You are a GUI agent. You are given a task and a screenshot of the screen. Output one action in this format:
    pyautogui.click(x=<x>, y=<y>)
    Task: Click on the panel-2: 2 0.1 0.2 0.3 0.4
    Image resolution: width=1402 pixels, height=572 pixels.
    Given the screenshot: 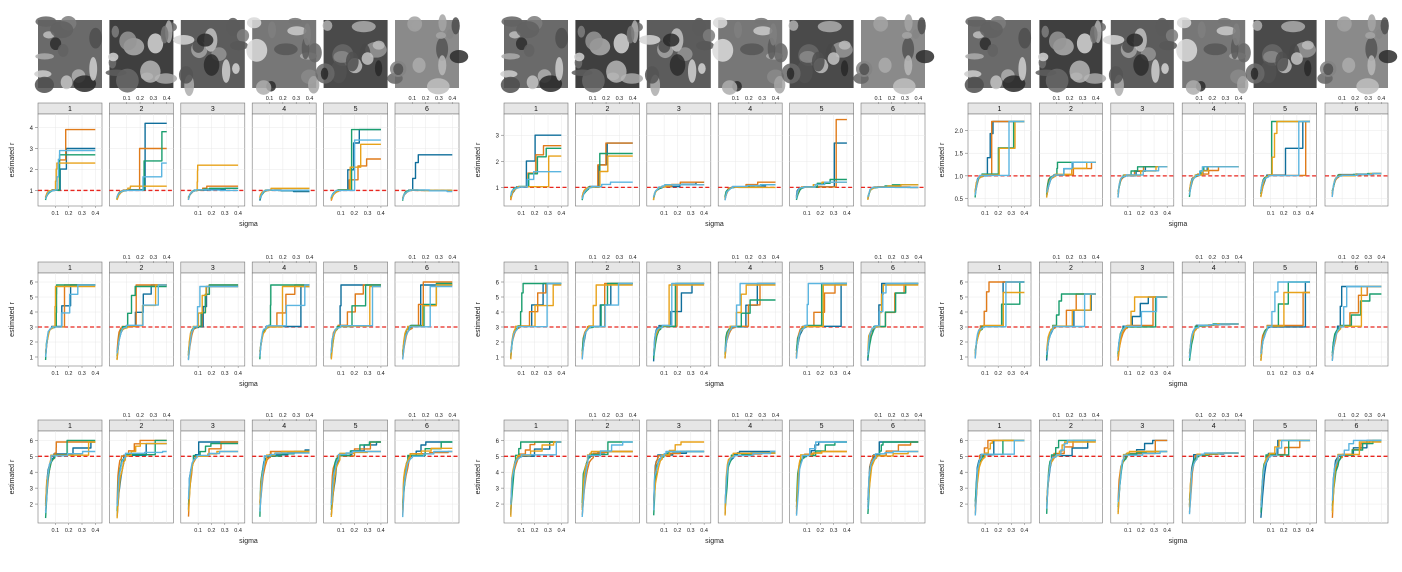 What is the action you would take?
    pyautogui.click(x=1071, y=311)
    